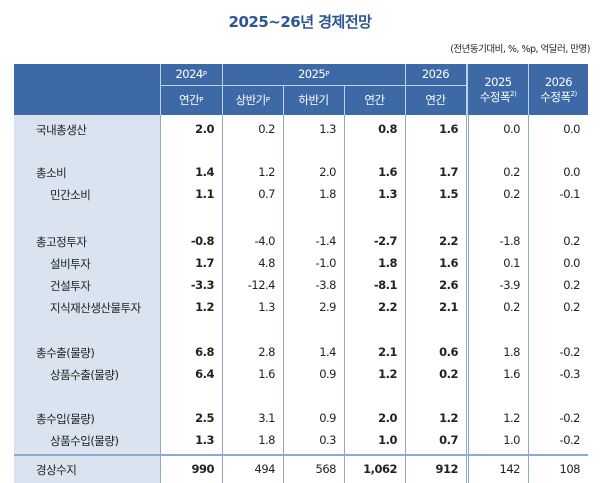 Image resolution: width=600 pixels, height=483 pixels. Describe the element at coordinates (204, 374) in the screenshot. I see `cell-value: 6.4` at that location.